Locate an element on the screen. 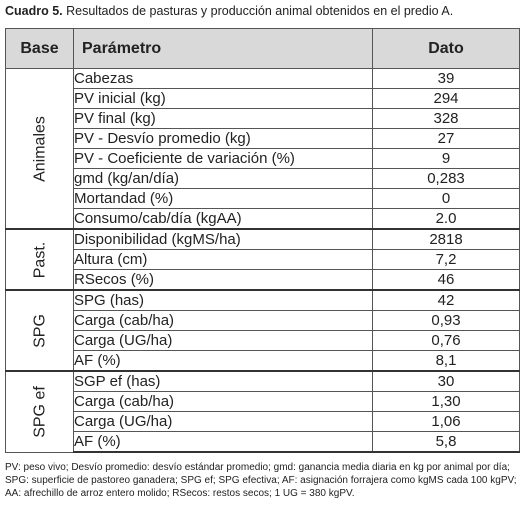 This screenshot has width=521, height=505. header-row: Base Parámetro Dato is located at coordinates (262, 48).